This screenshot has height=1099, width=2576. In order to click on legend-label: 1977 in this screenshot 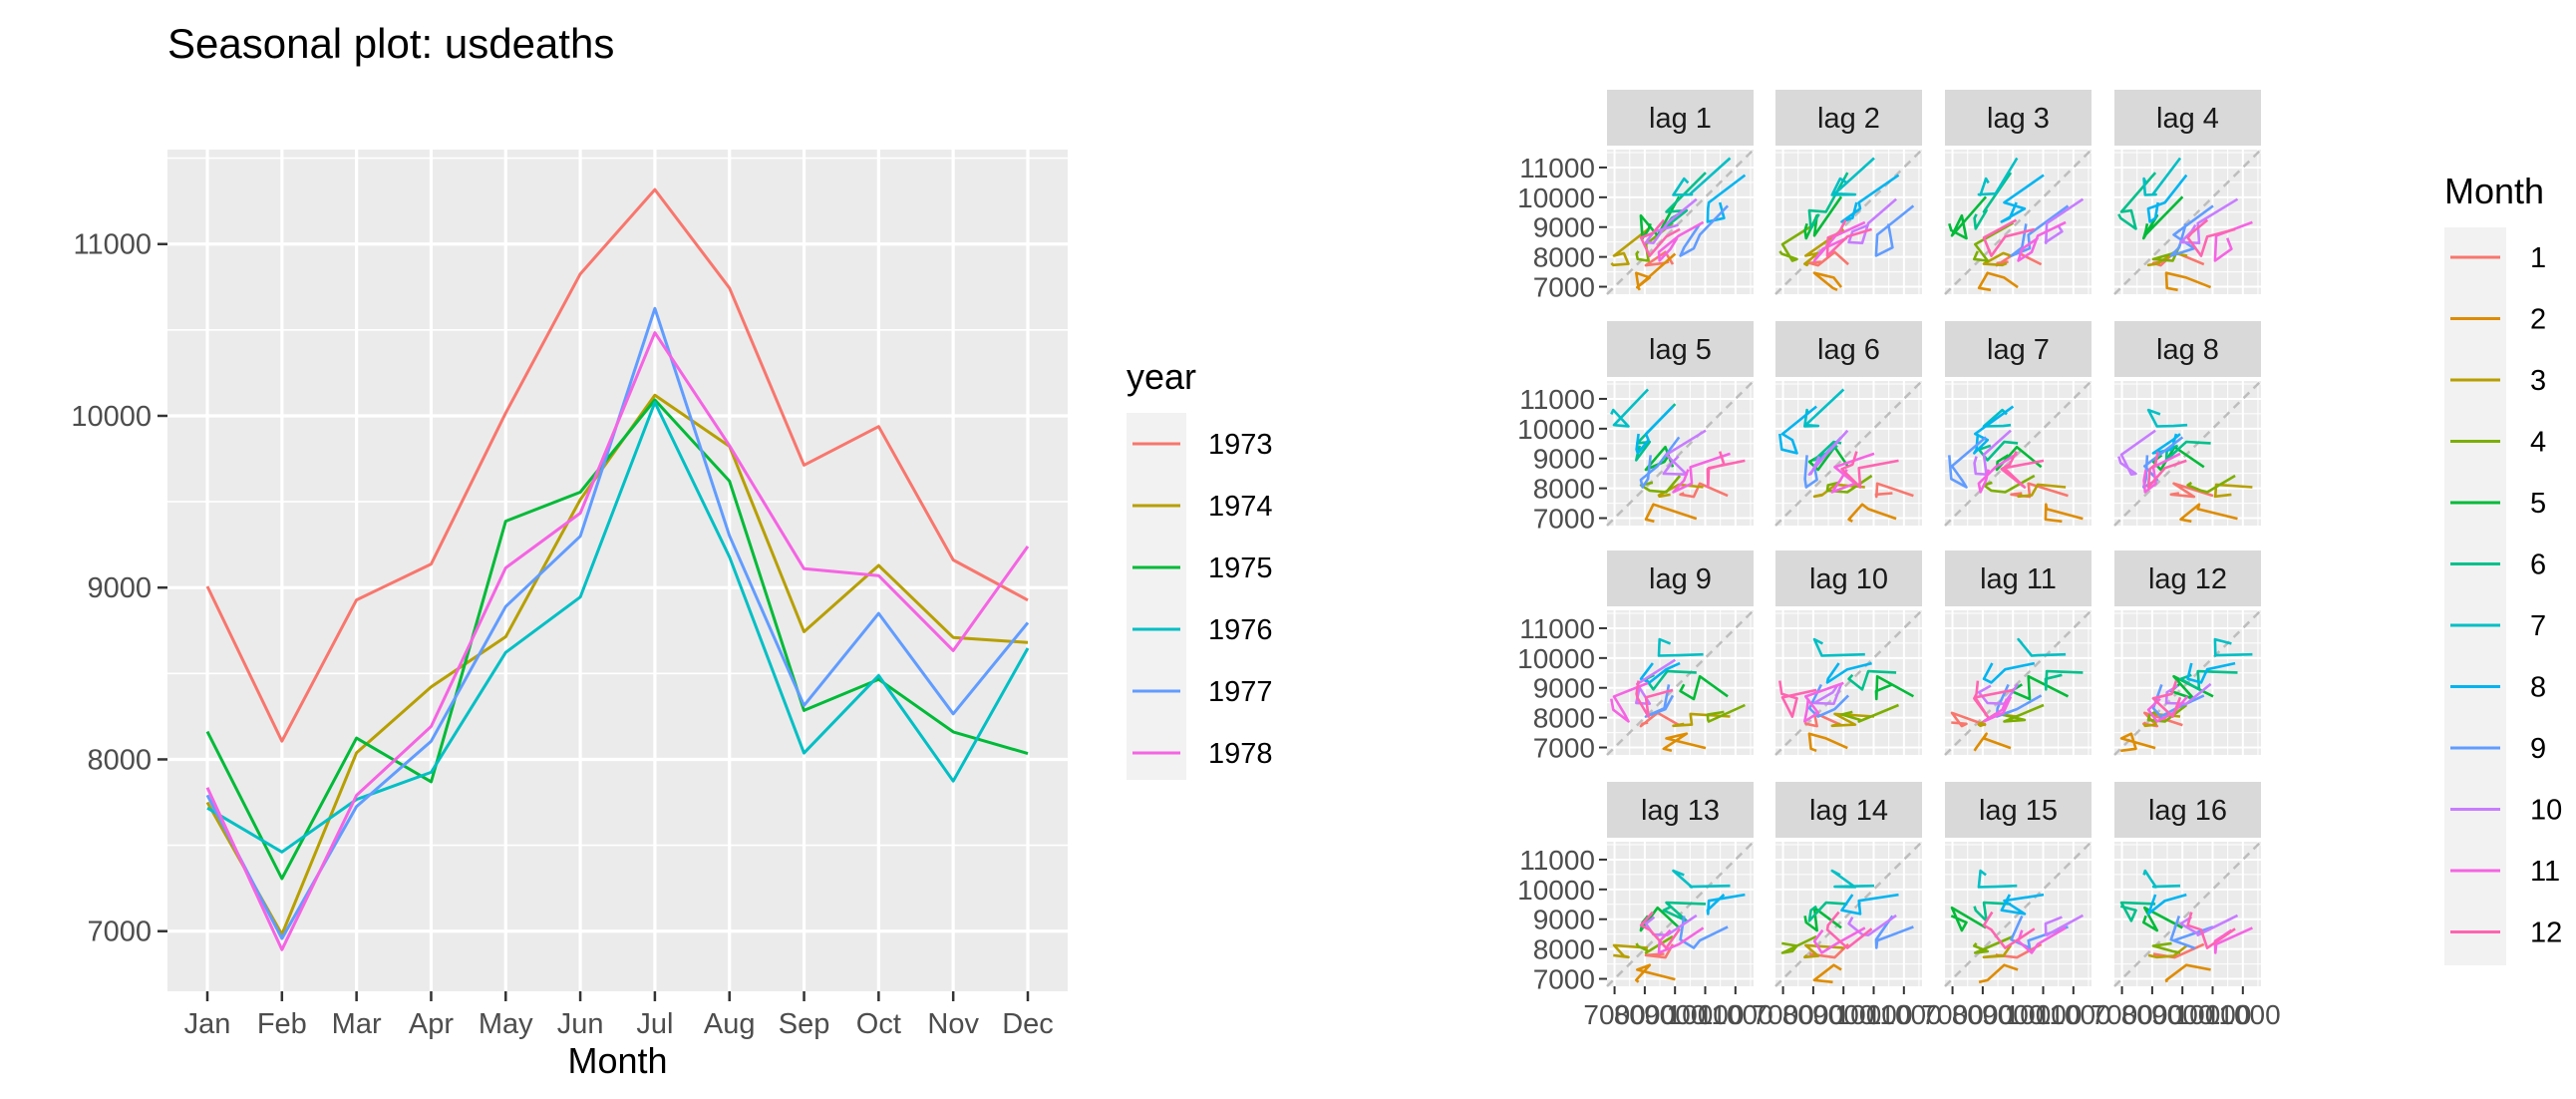, I will do `click(1240, 692)`.